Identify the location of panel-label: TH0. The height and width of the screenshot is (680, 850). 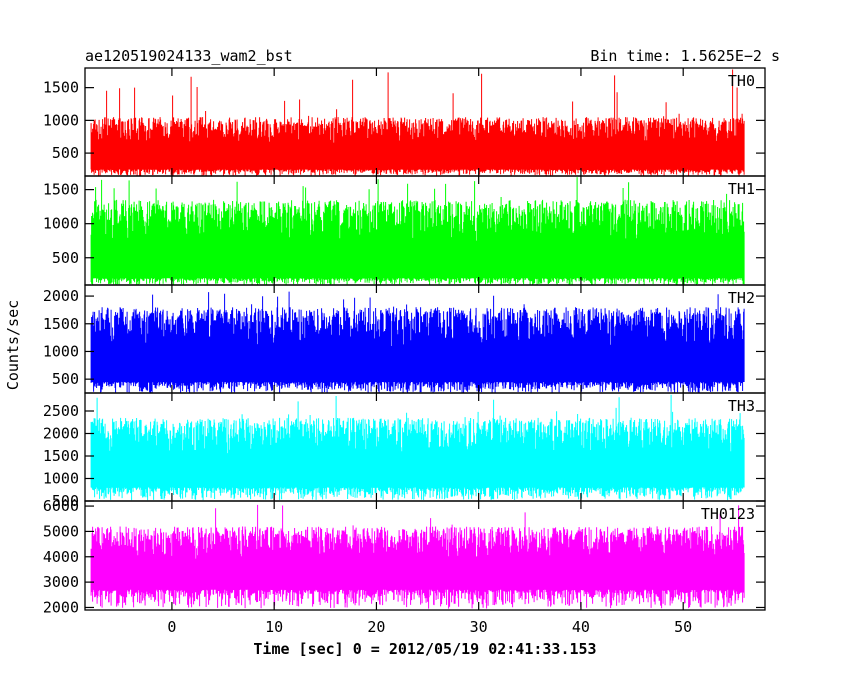
(741, 81).